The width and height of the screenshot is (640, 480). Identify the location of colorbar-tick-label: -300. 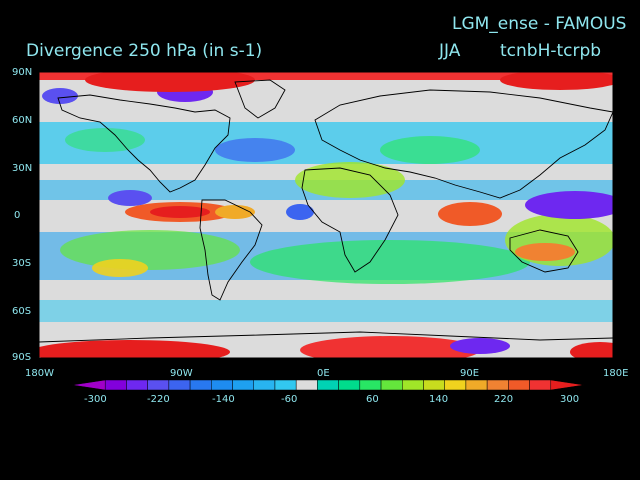
(95, 399).